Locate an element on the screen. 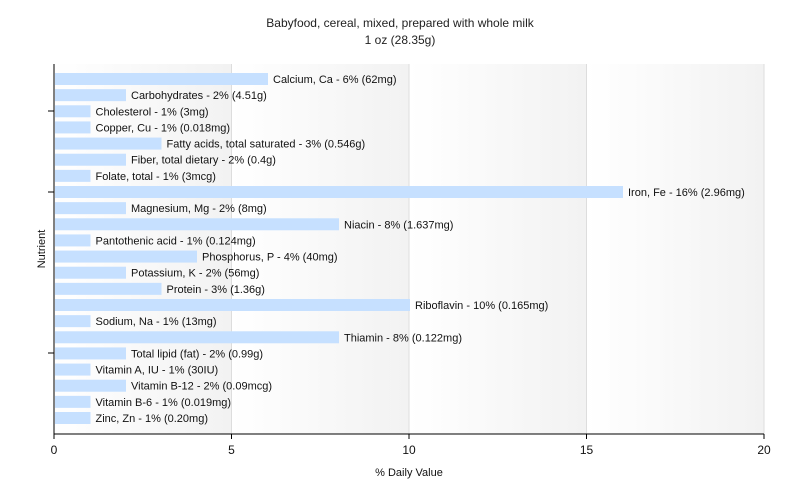 Image resolution: width=800 pixels, height=500 pixels. bar-label: Vitamin B-6 - 1% (0.019mg) is located at coordinates (164, 403).